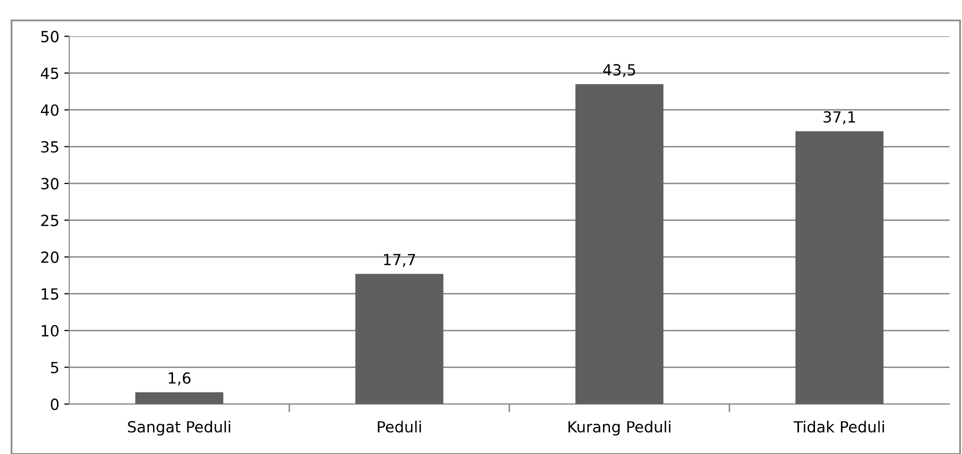 The image size is (962, 454). I want to click on y-tick-label: 50, so click(50, 36).